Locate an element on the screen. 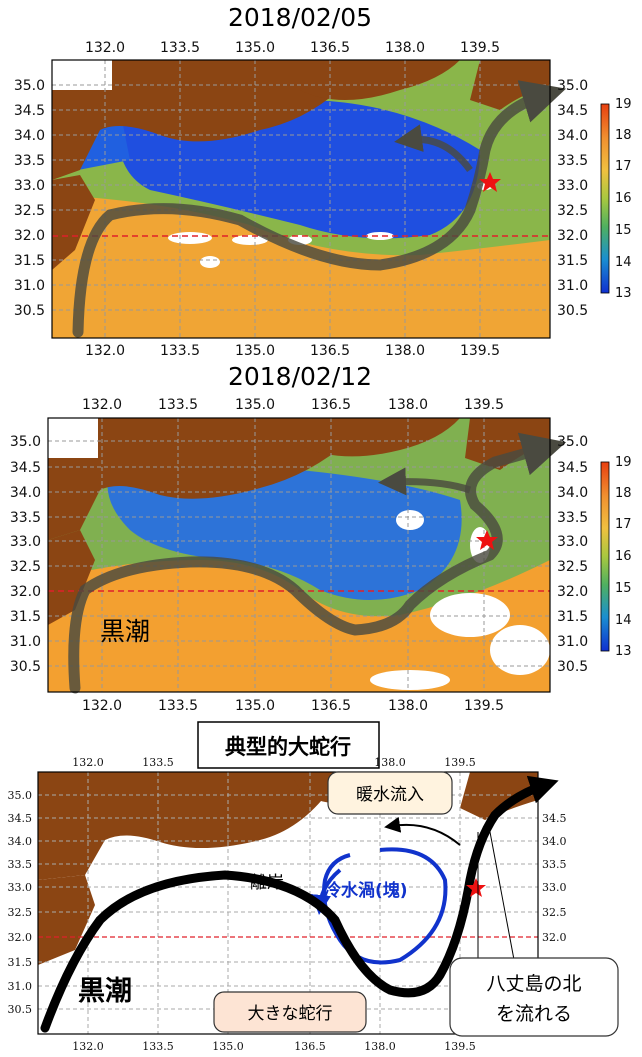 The width and height of the screenshot is (642, 1057). schematic-title-box is located at coordinates (288, 745).